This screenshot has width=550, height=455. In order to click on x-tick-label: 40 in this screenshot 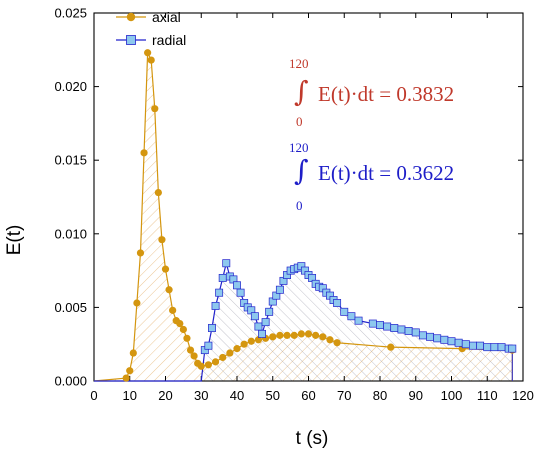, I will do `click(237, 395)`.